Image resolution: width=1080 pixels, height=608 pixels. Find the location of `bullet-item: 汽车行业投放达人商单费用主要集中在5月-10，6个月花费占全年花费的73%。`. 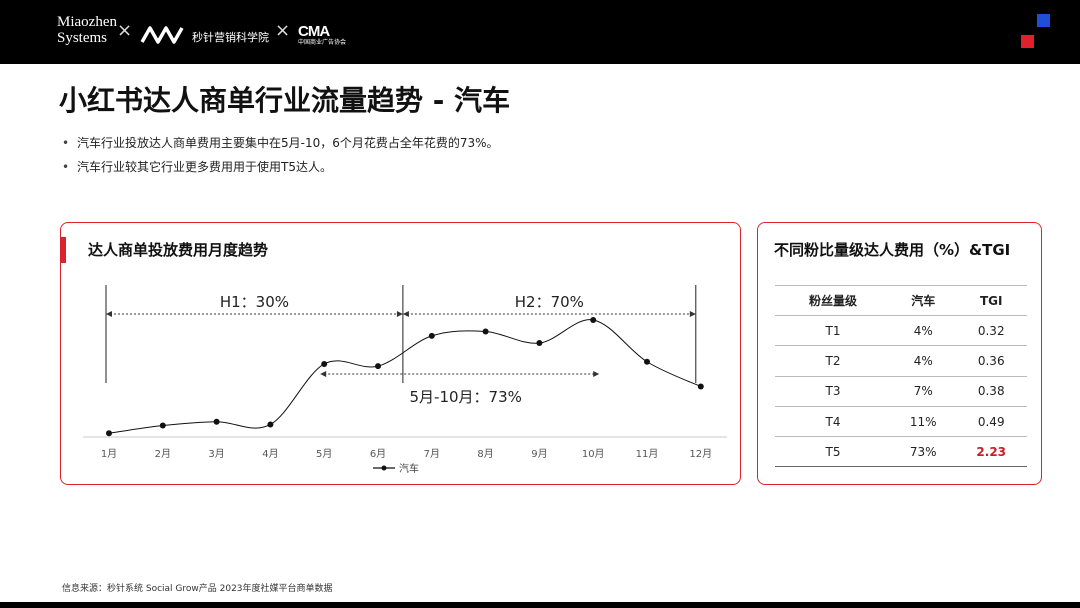

bullet-item: 汽车行业投放达人商单费用主要集中在5月-10，6个月花费占全年花费的73%。 is located at coordinates (280, 146).